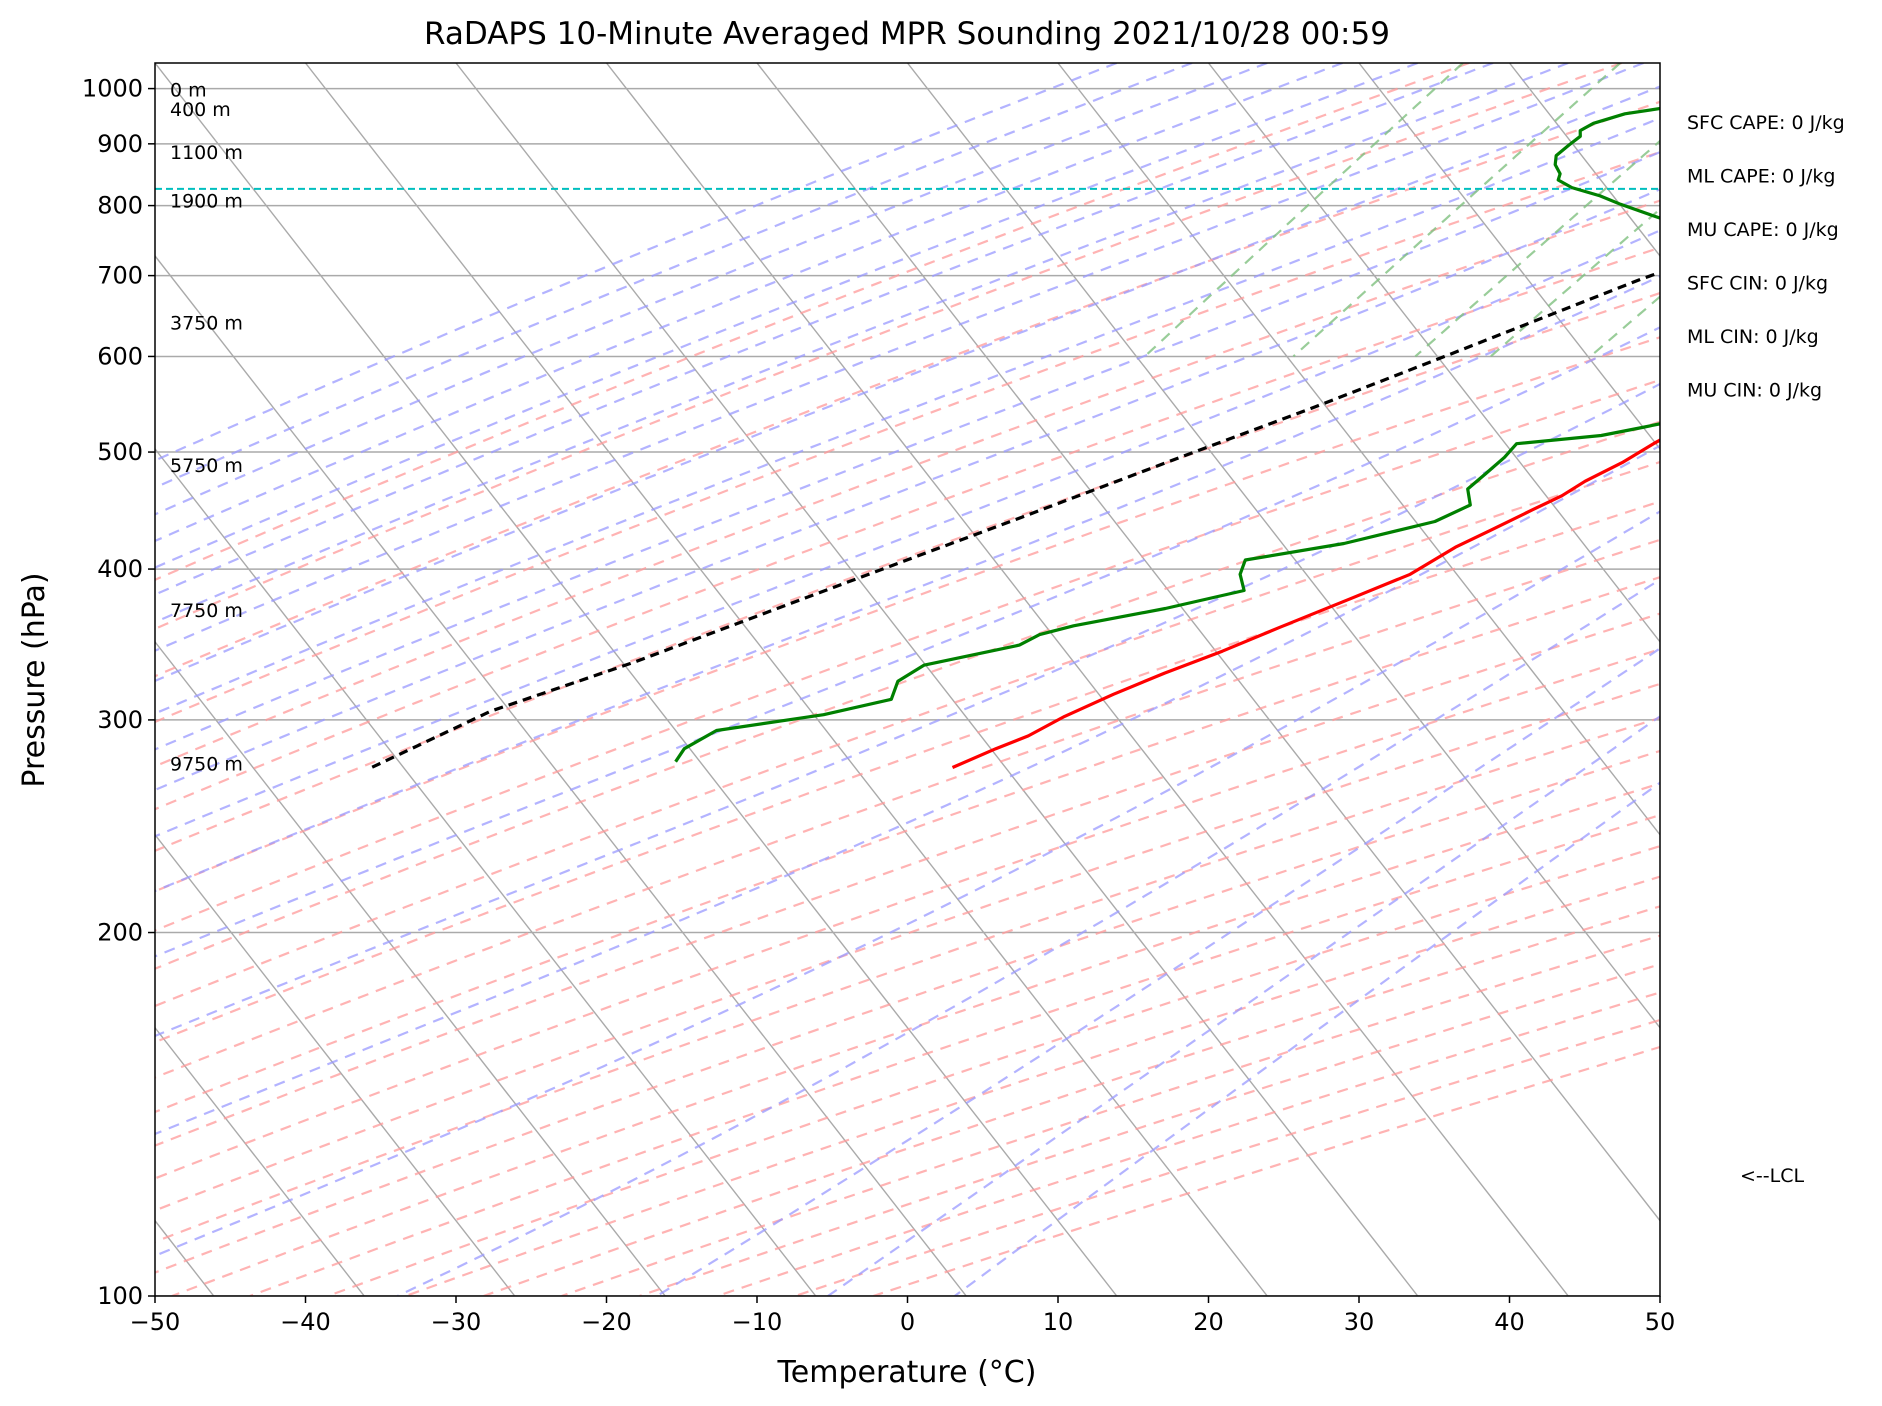 This screenshot has width=1882, height=1406. Describe the element at coordinates (907, 1322) in the screenshot. I see `x-tick-label: 0` at that location.